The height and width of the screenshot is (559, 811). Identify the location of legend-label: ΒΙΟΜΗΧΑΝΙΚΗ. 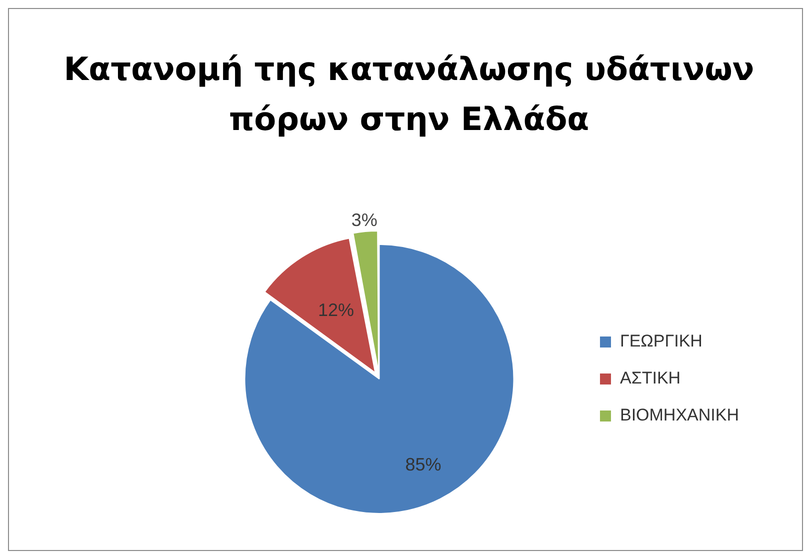
(680, 415).